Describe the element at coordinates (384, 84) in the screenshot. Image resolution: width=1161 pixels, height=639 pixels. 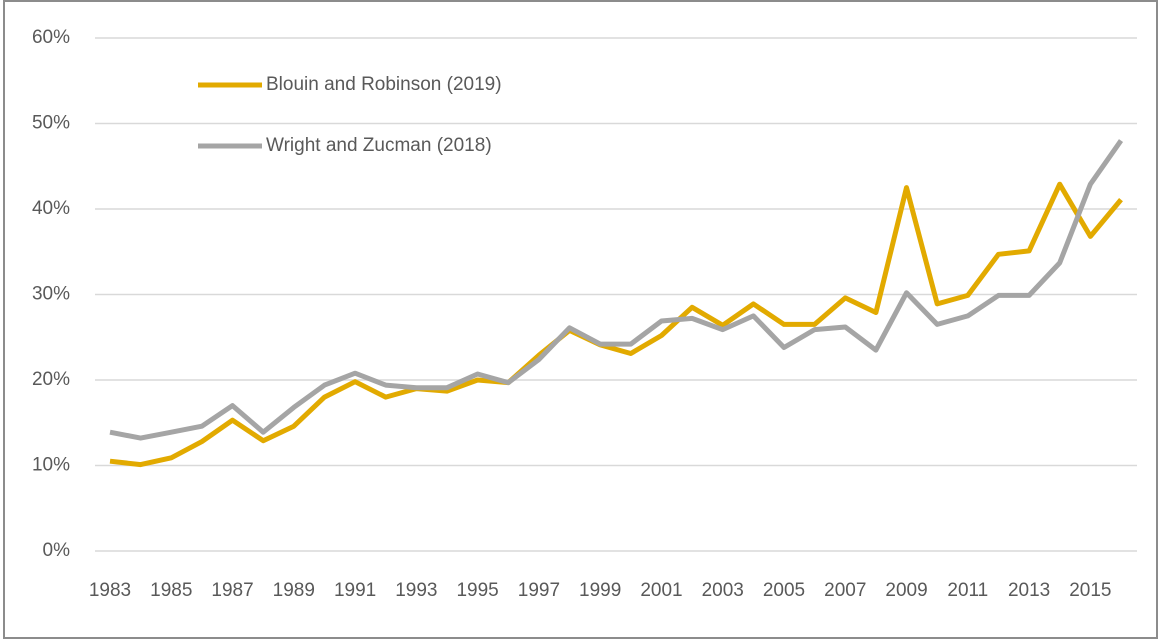
I see `legend-label: Blouin and Robinson (2019)` at that location.